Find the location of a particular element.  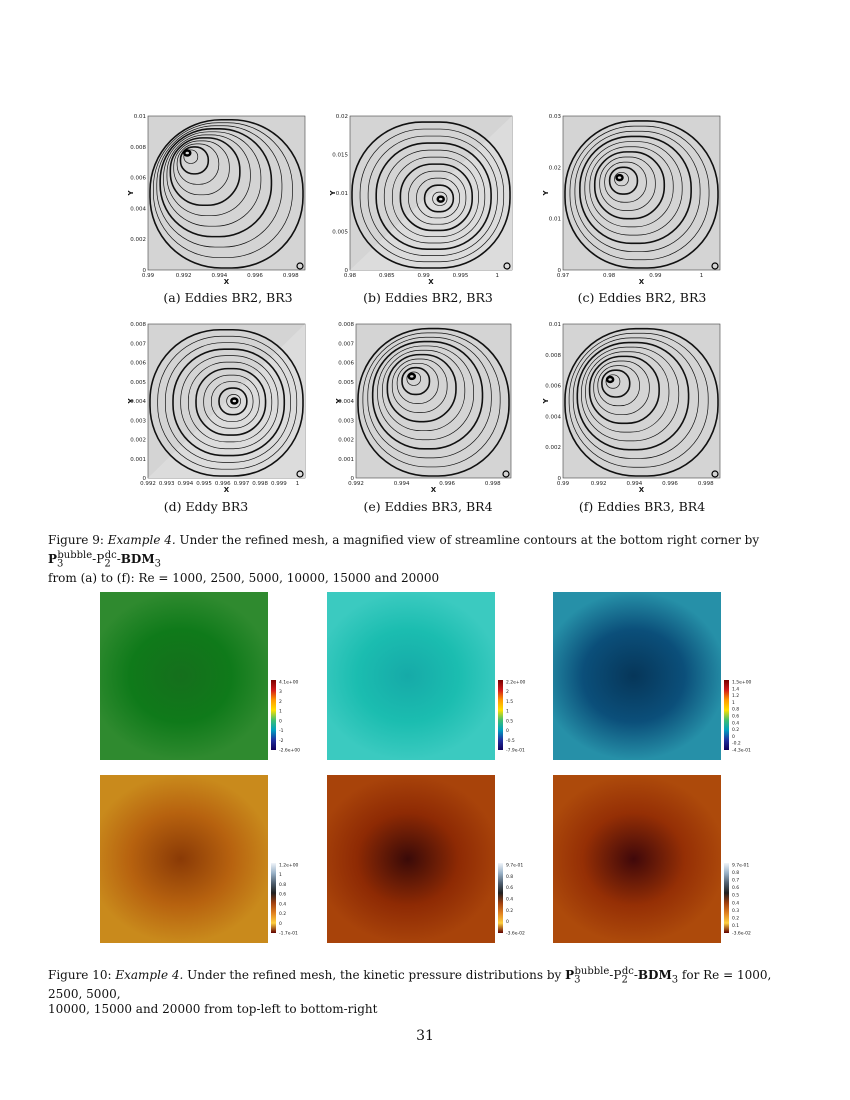

x-tick-label: 0.993 is located at coordinates (167, 484).